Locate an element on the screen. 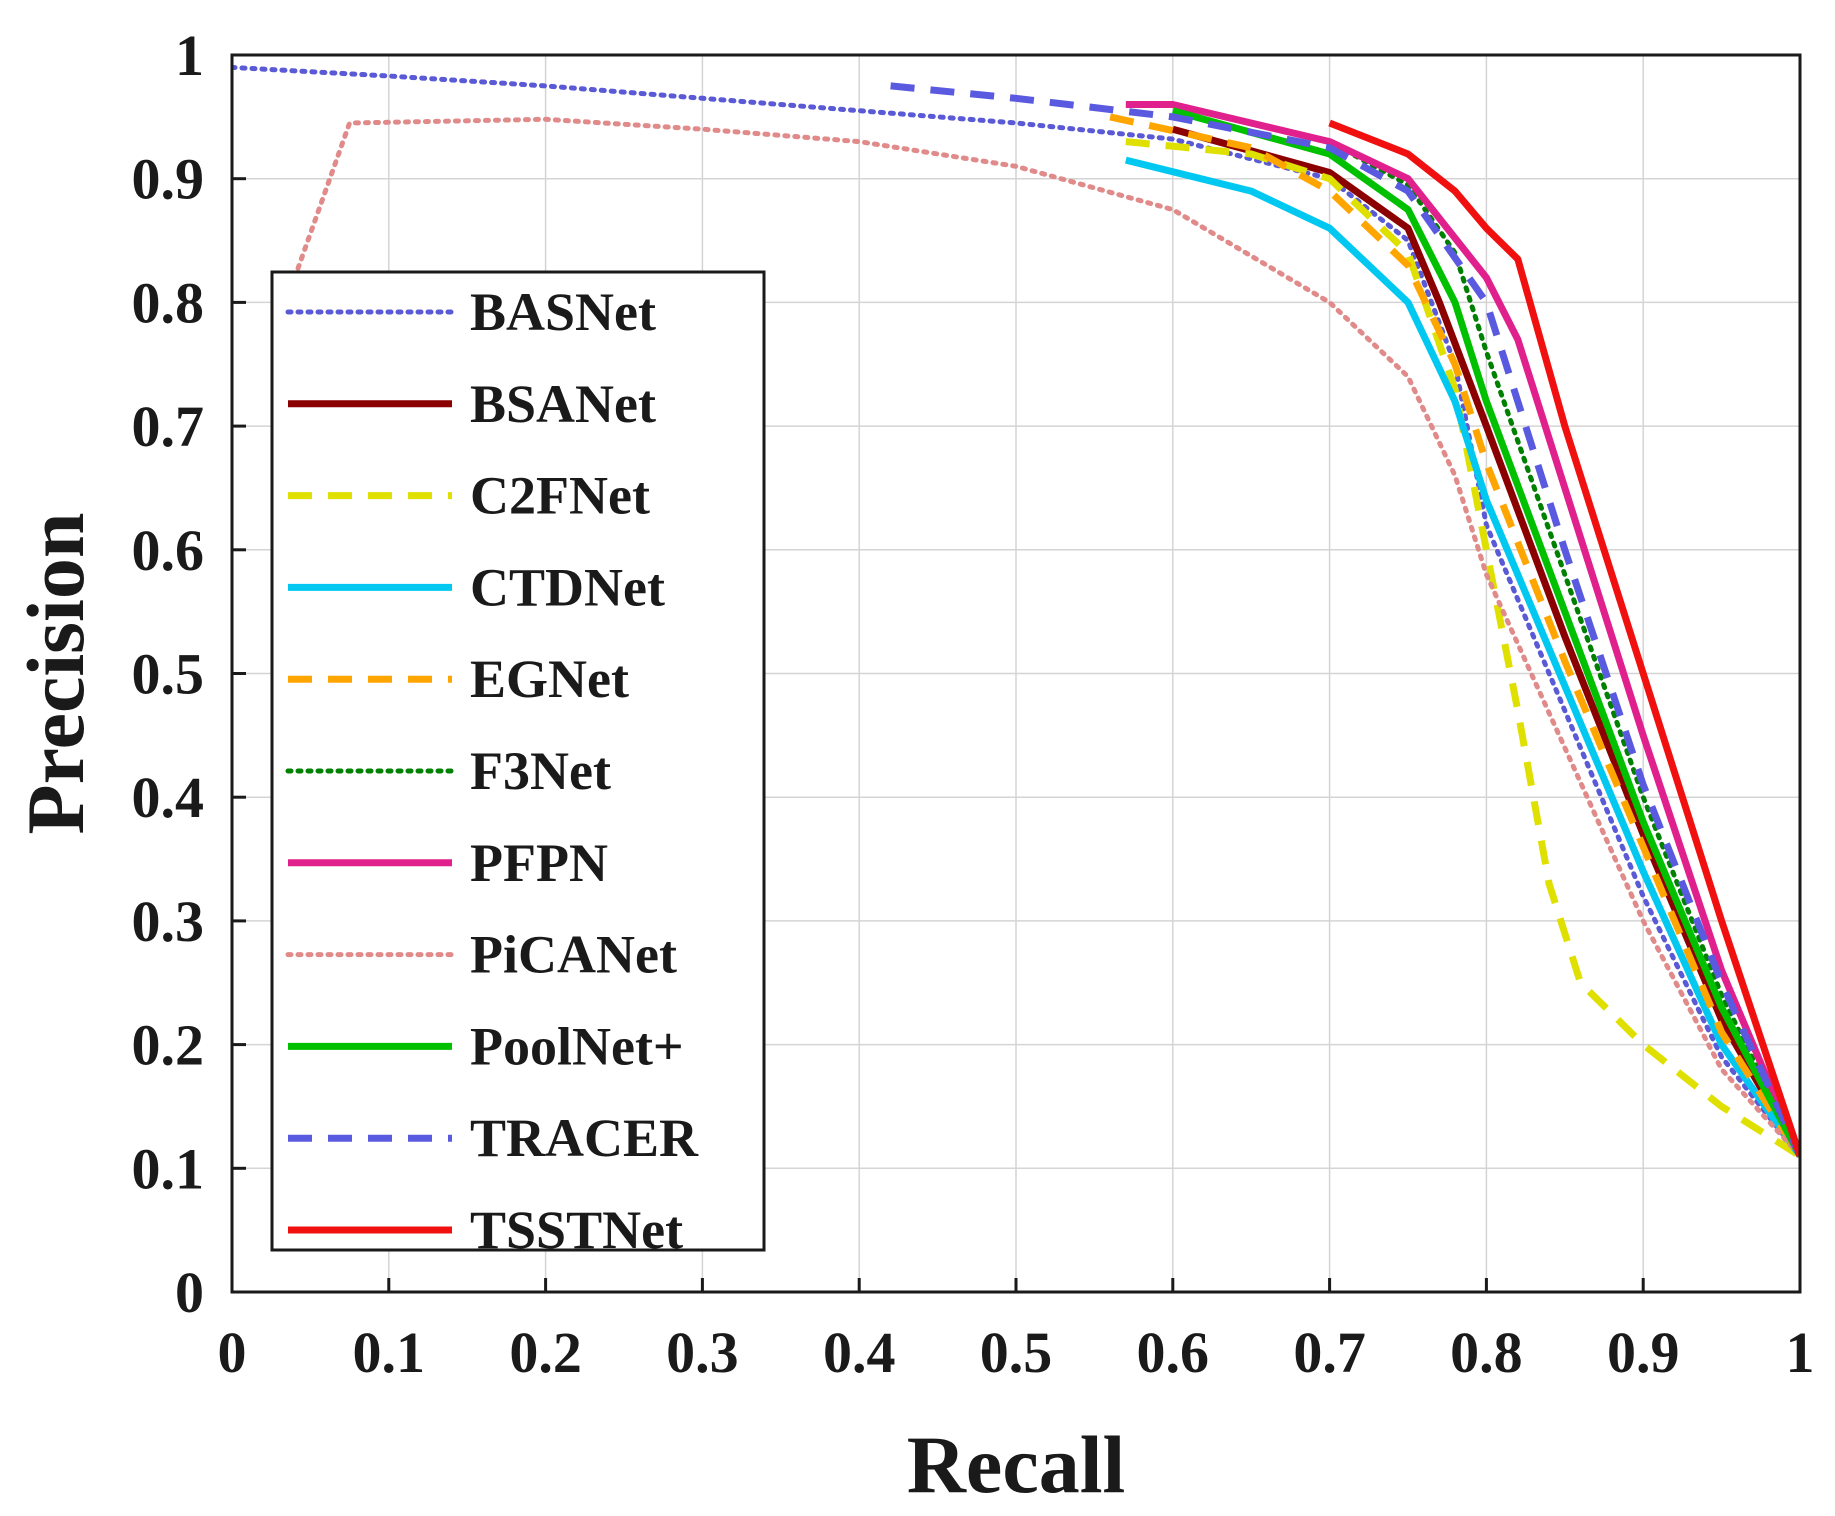 The image size is (1835, 1516). legend-label: TRACER is located at coordinates (584, 1138).